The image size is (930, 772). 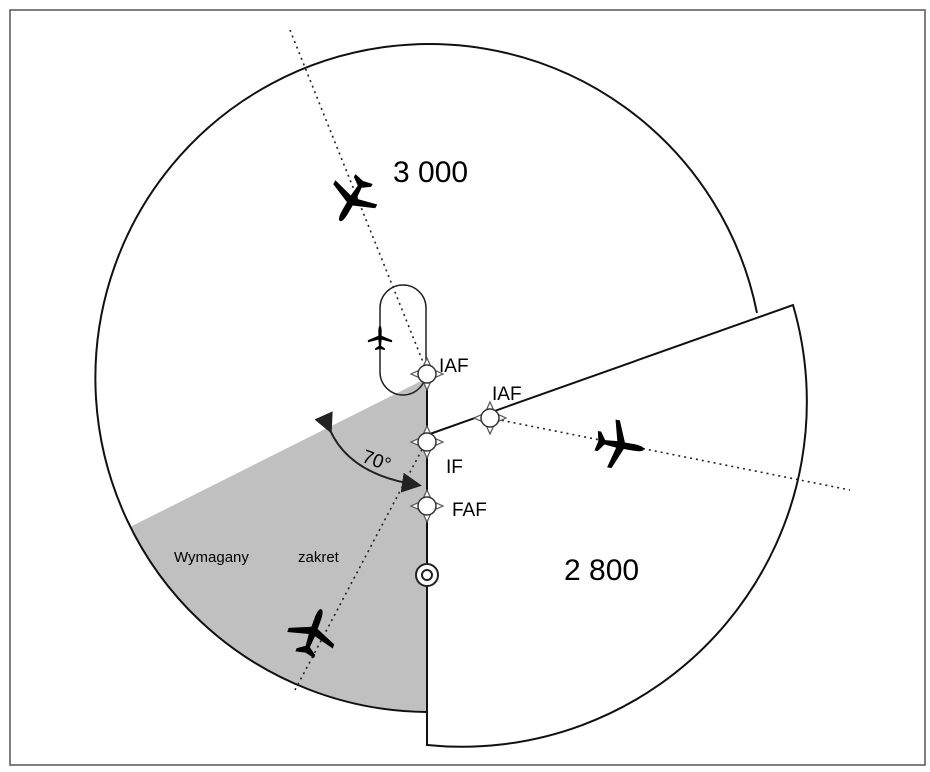 What do you see at coordinates (430, 172) in the screenshot?
I see `altitude-label: 3 000` at bounding box center [430, 172].